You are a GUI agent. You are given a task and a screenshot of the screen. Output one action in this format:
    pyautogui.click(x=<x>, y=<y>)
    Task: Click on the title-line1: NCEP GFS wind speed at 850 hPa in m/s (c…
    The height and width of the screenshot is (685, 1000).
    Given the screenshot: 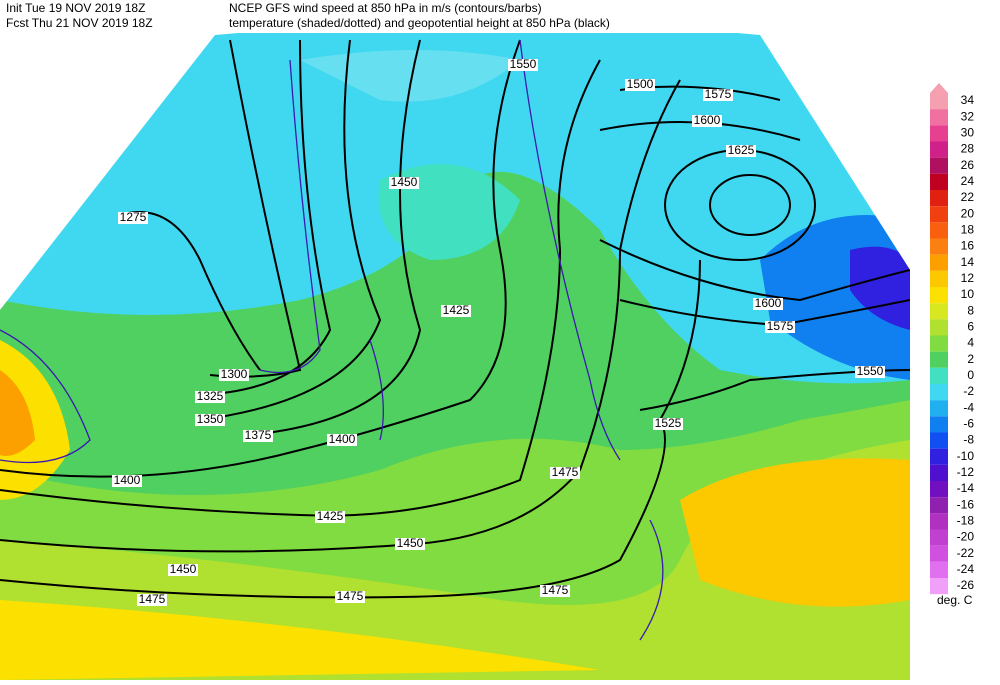 What is the action you would take?
    pyautogui.click(x=385, y=8)
    